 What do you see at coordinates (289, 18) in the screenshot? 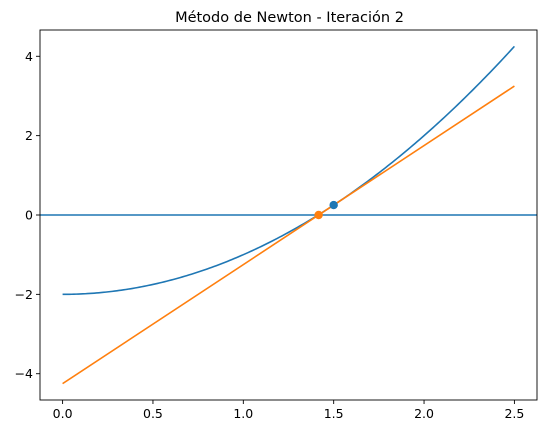
I see `chart-title: Método de Newton - Iteración 2` at bounding box center [289, 18].